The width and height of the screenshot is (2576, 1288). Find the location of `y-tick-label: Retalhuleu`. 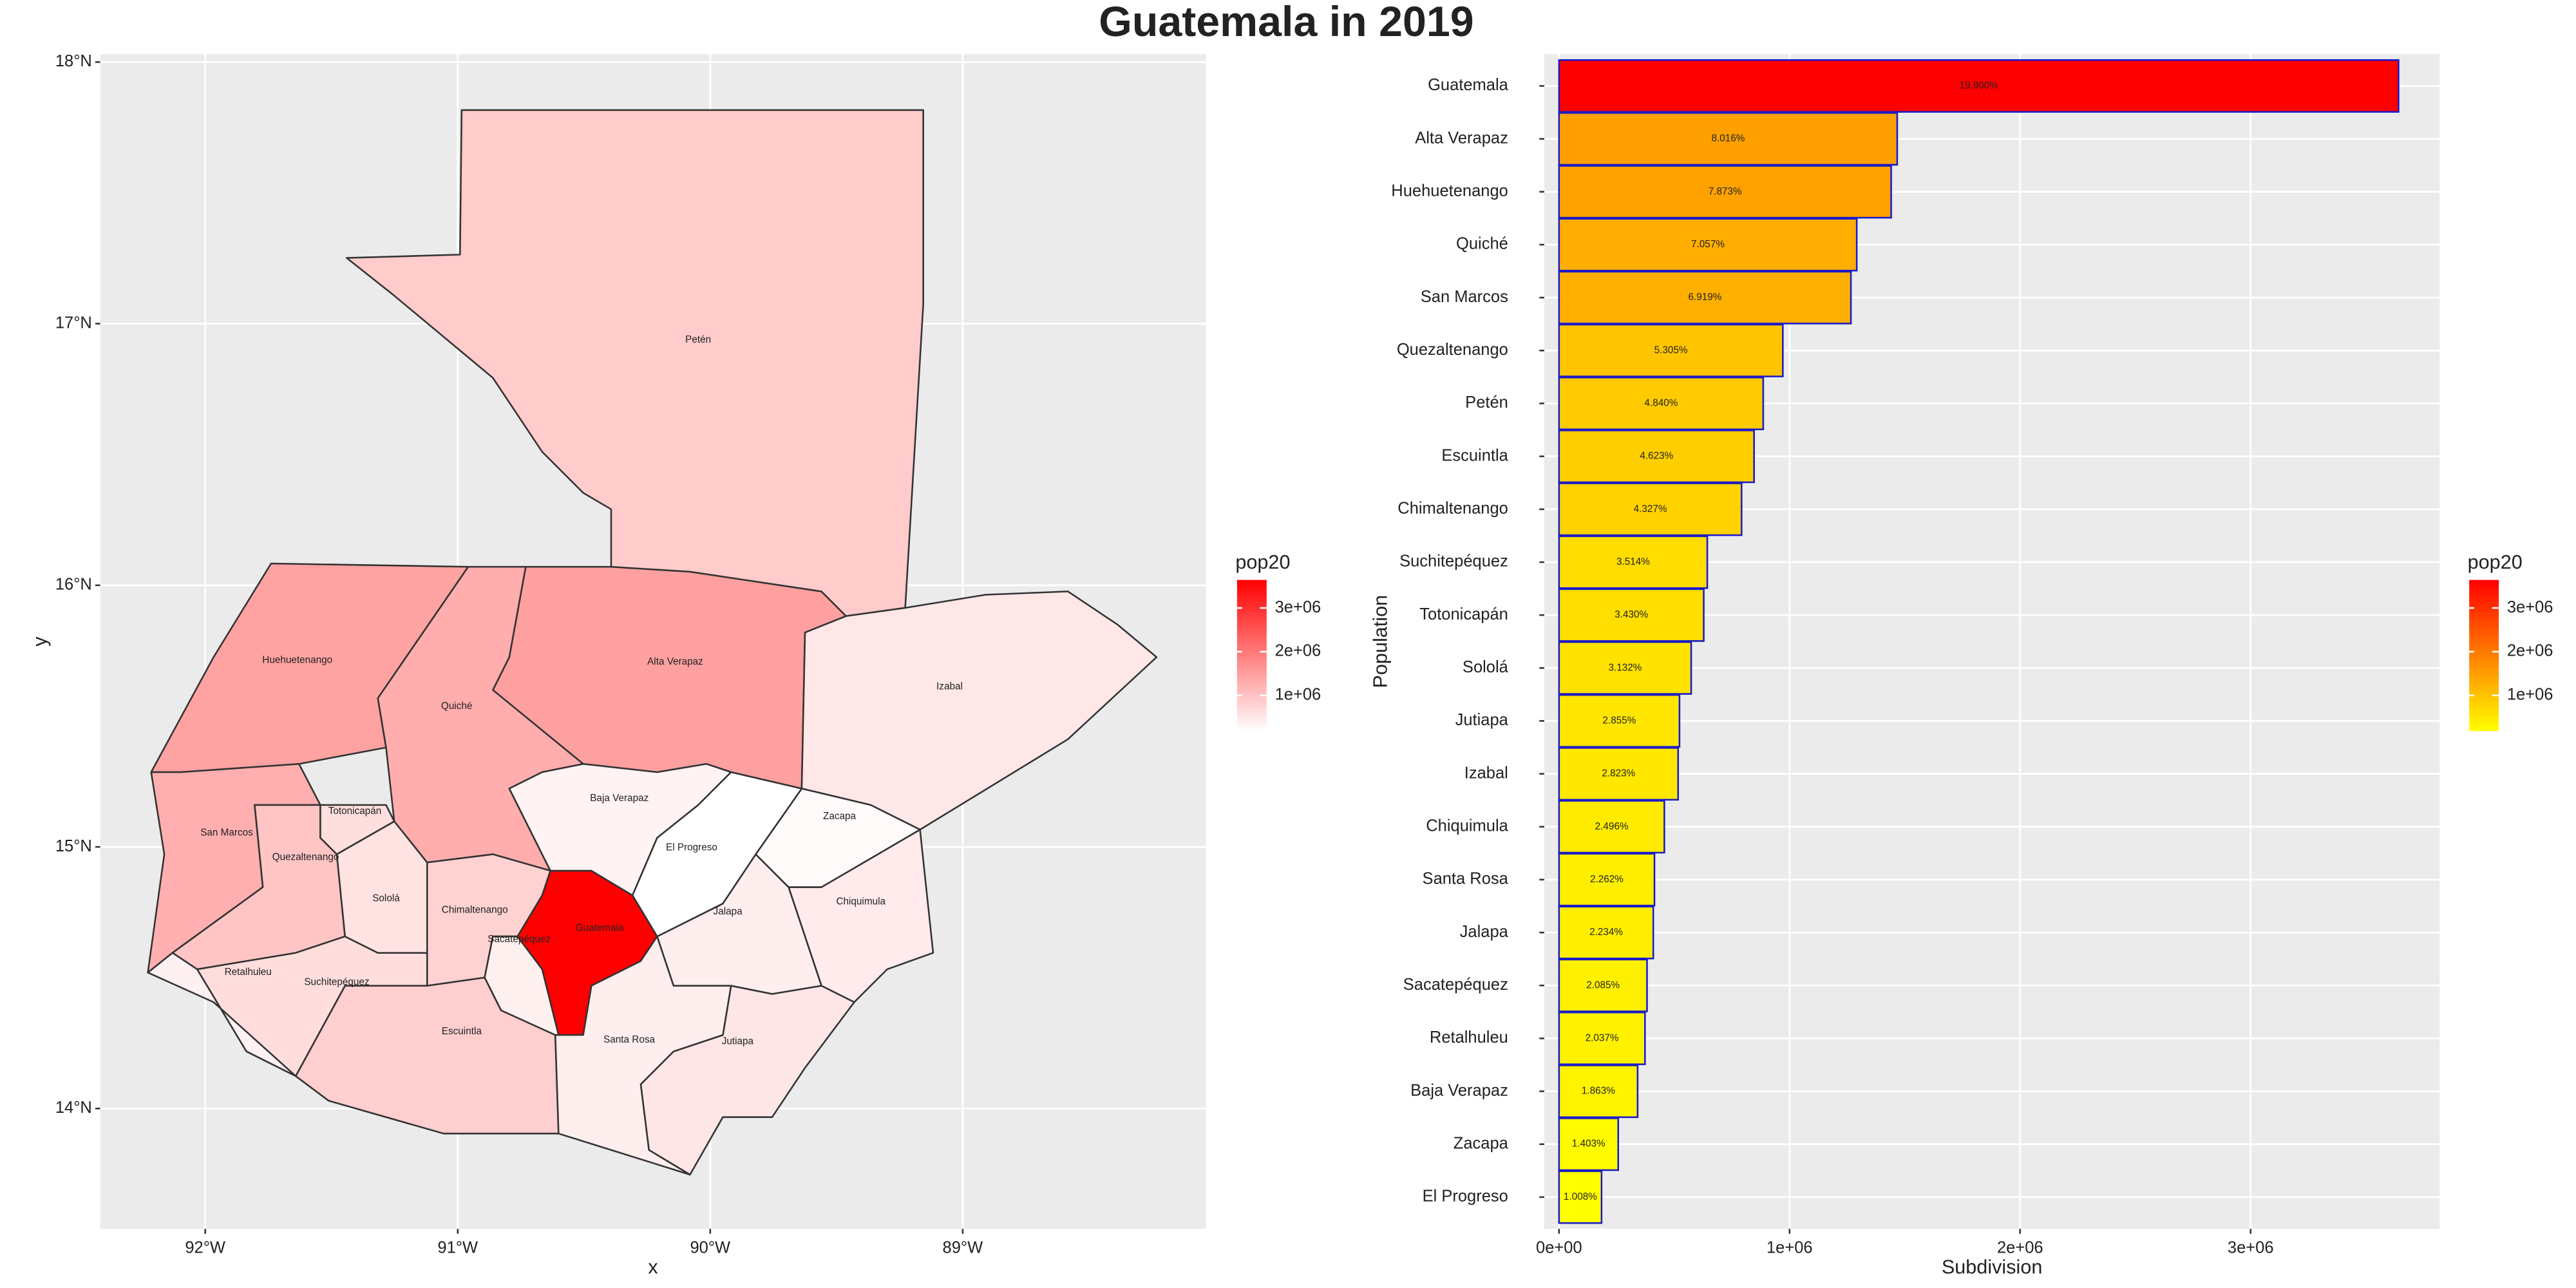

y-tick-label: Retalhuleu is located at coordinates (1469, 1037).